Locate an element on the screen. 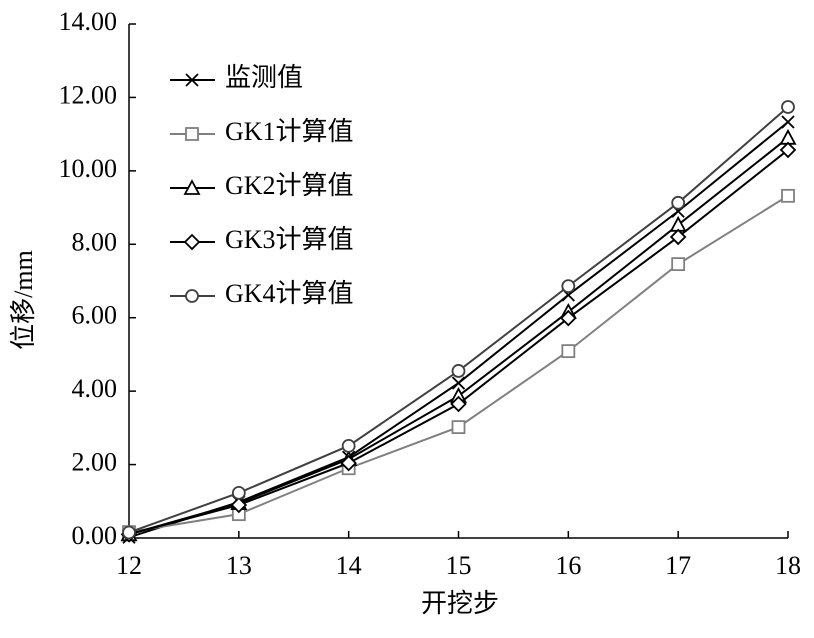 This screenshot has height=638, width=814. y-axis-label: 位移/mm is located at coordinates (23, 300).